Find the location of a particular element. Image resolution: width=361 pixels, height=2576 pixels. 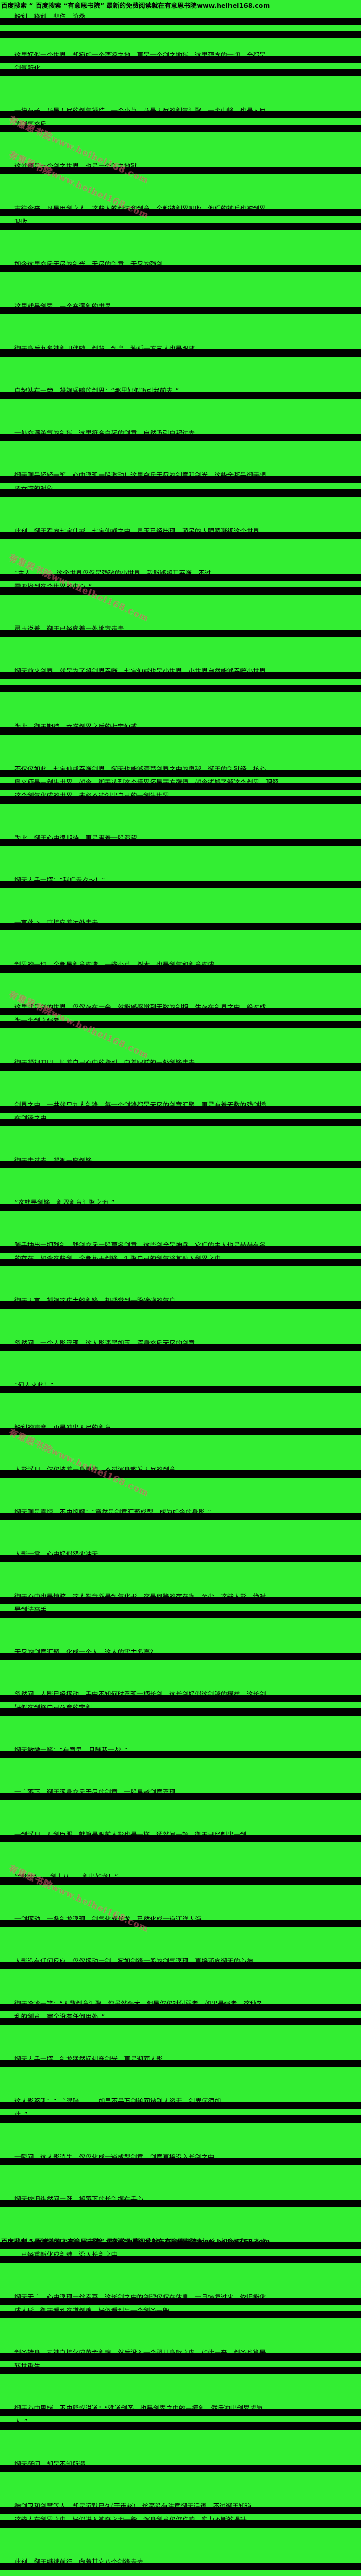

paragraph: 灵玉说着，御天已经向着一处地方走去。 is located at coordinates (180, 630).